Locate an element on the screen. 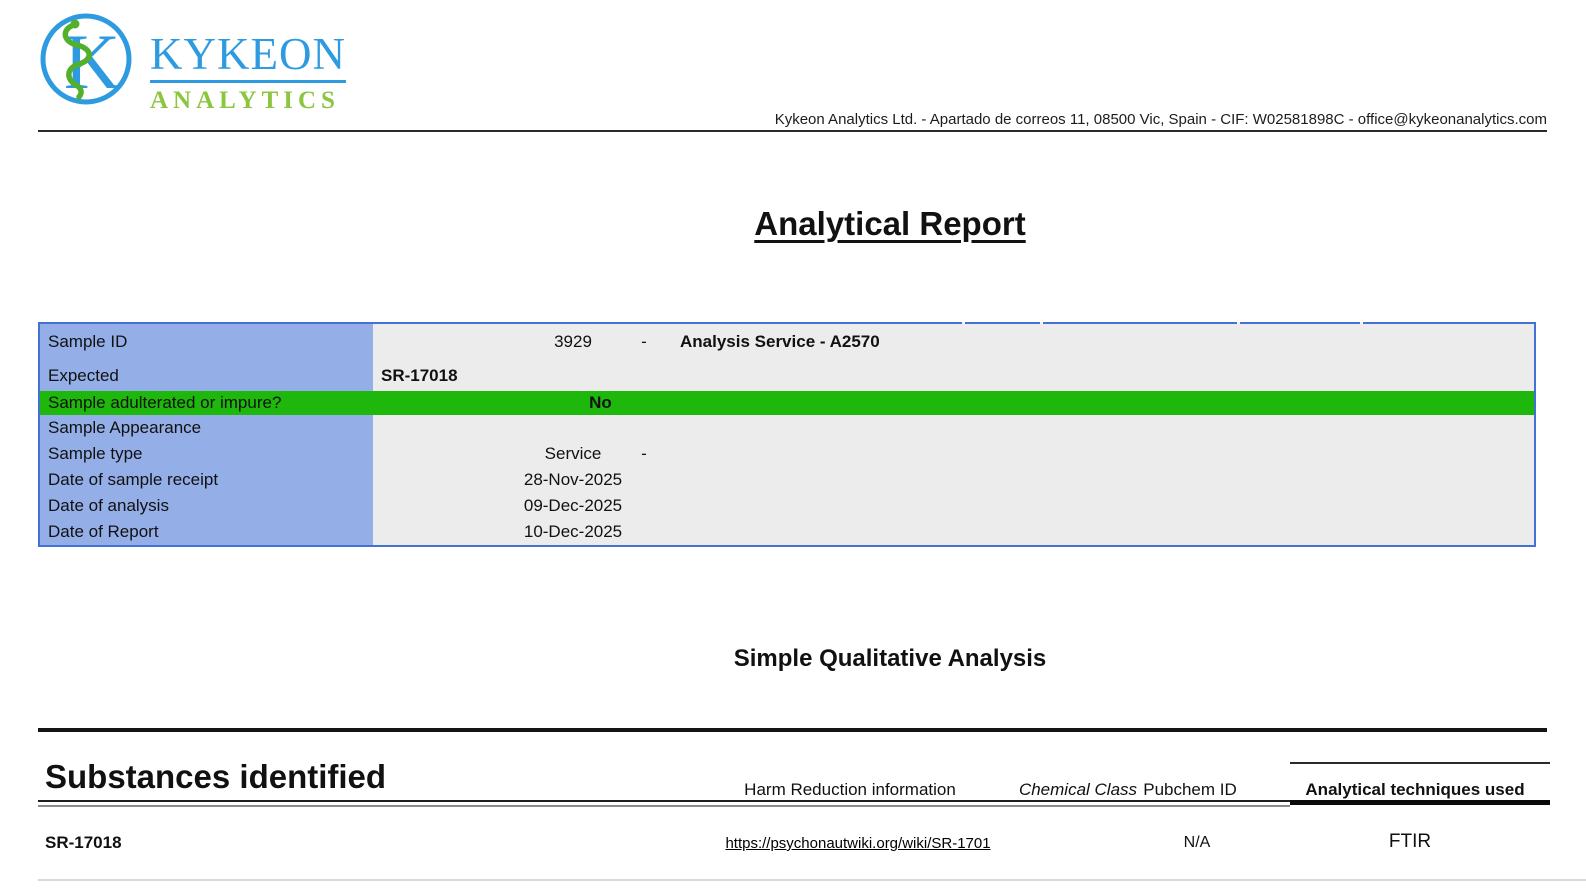  substance-pubchem-id: N/A is located at coordinates (1197, 842).